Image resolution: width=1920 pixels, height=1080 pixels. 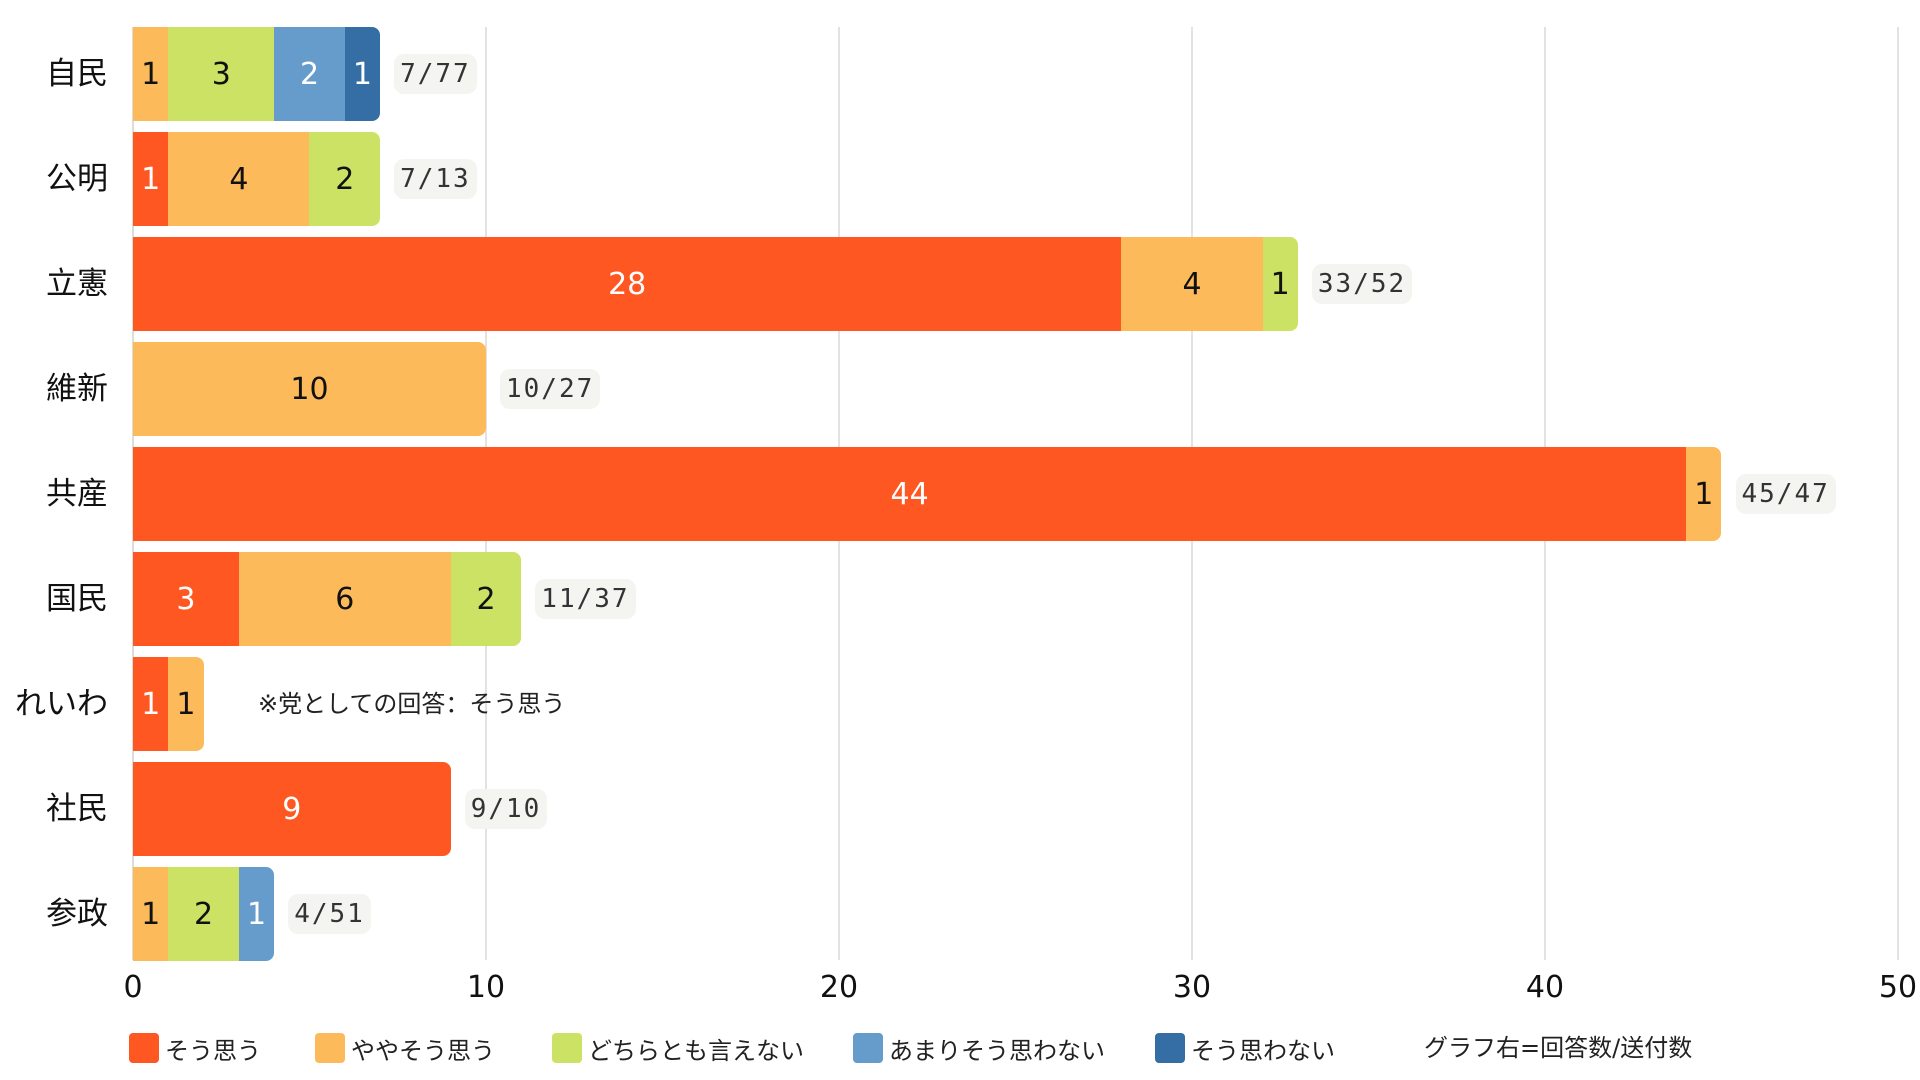 What do you see at coordinates (77, 284) in the screenshot?
I see `category-label: 立憲` at bounding box center [77, 284].